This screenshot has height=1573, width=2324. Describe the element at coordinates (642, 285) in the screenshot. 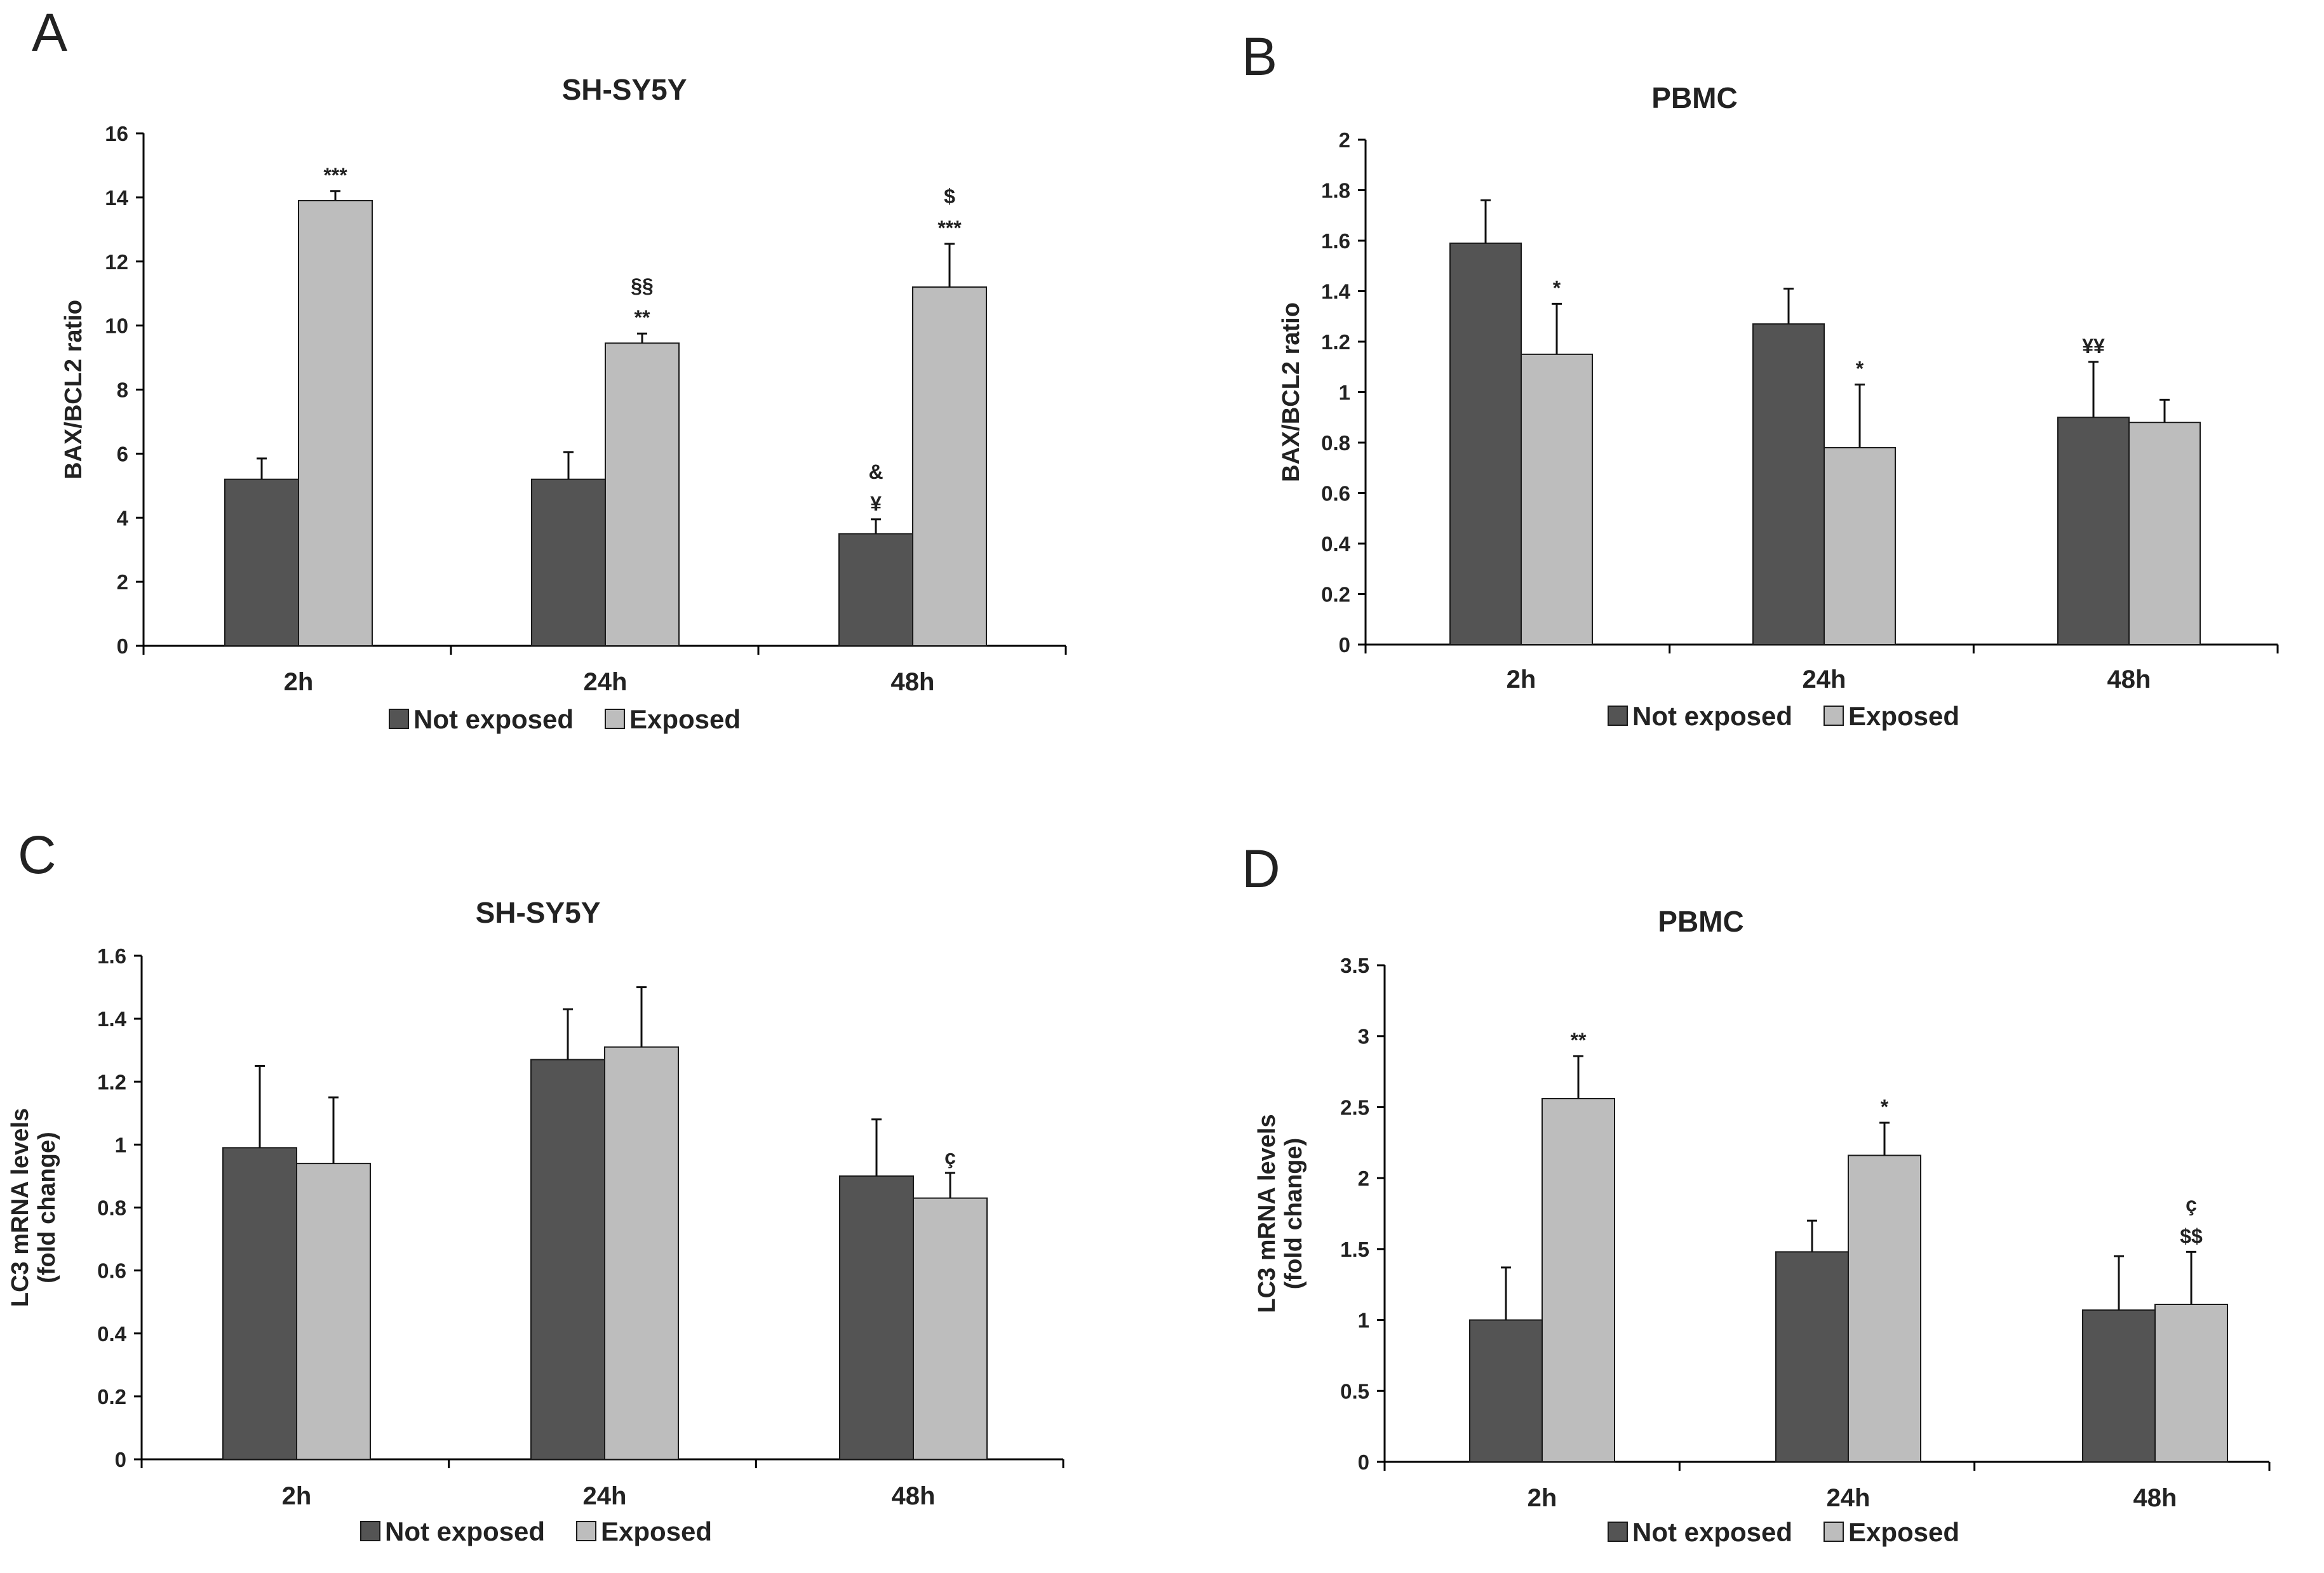

I see `significance-label: §§` at that location.